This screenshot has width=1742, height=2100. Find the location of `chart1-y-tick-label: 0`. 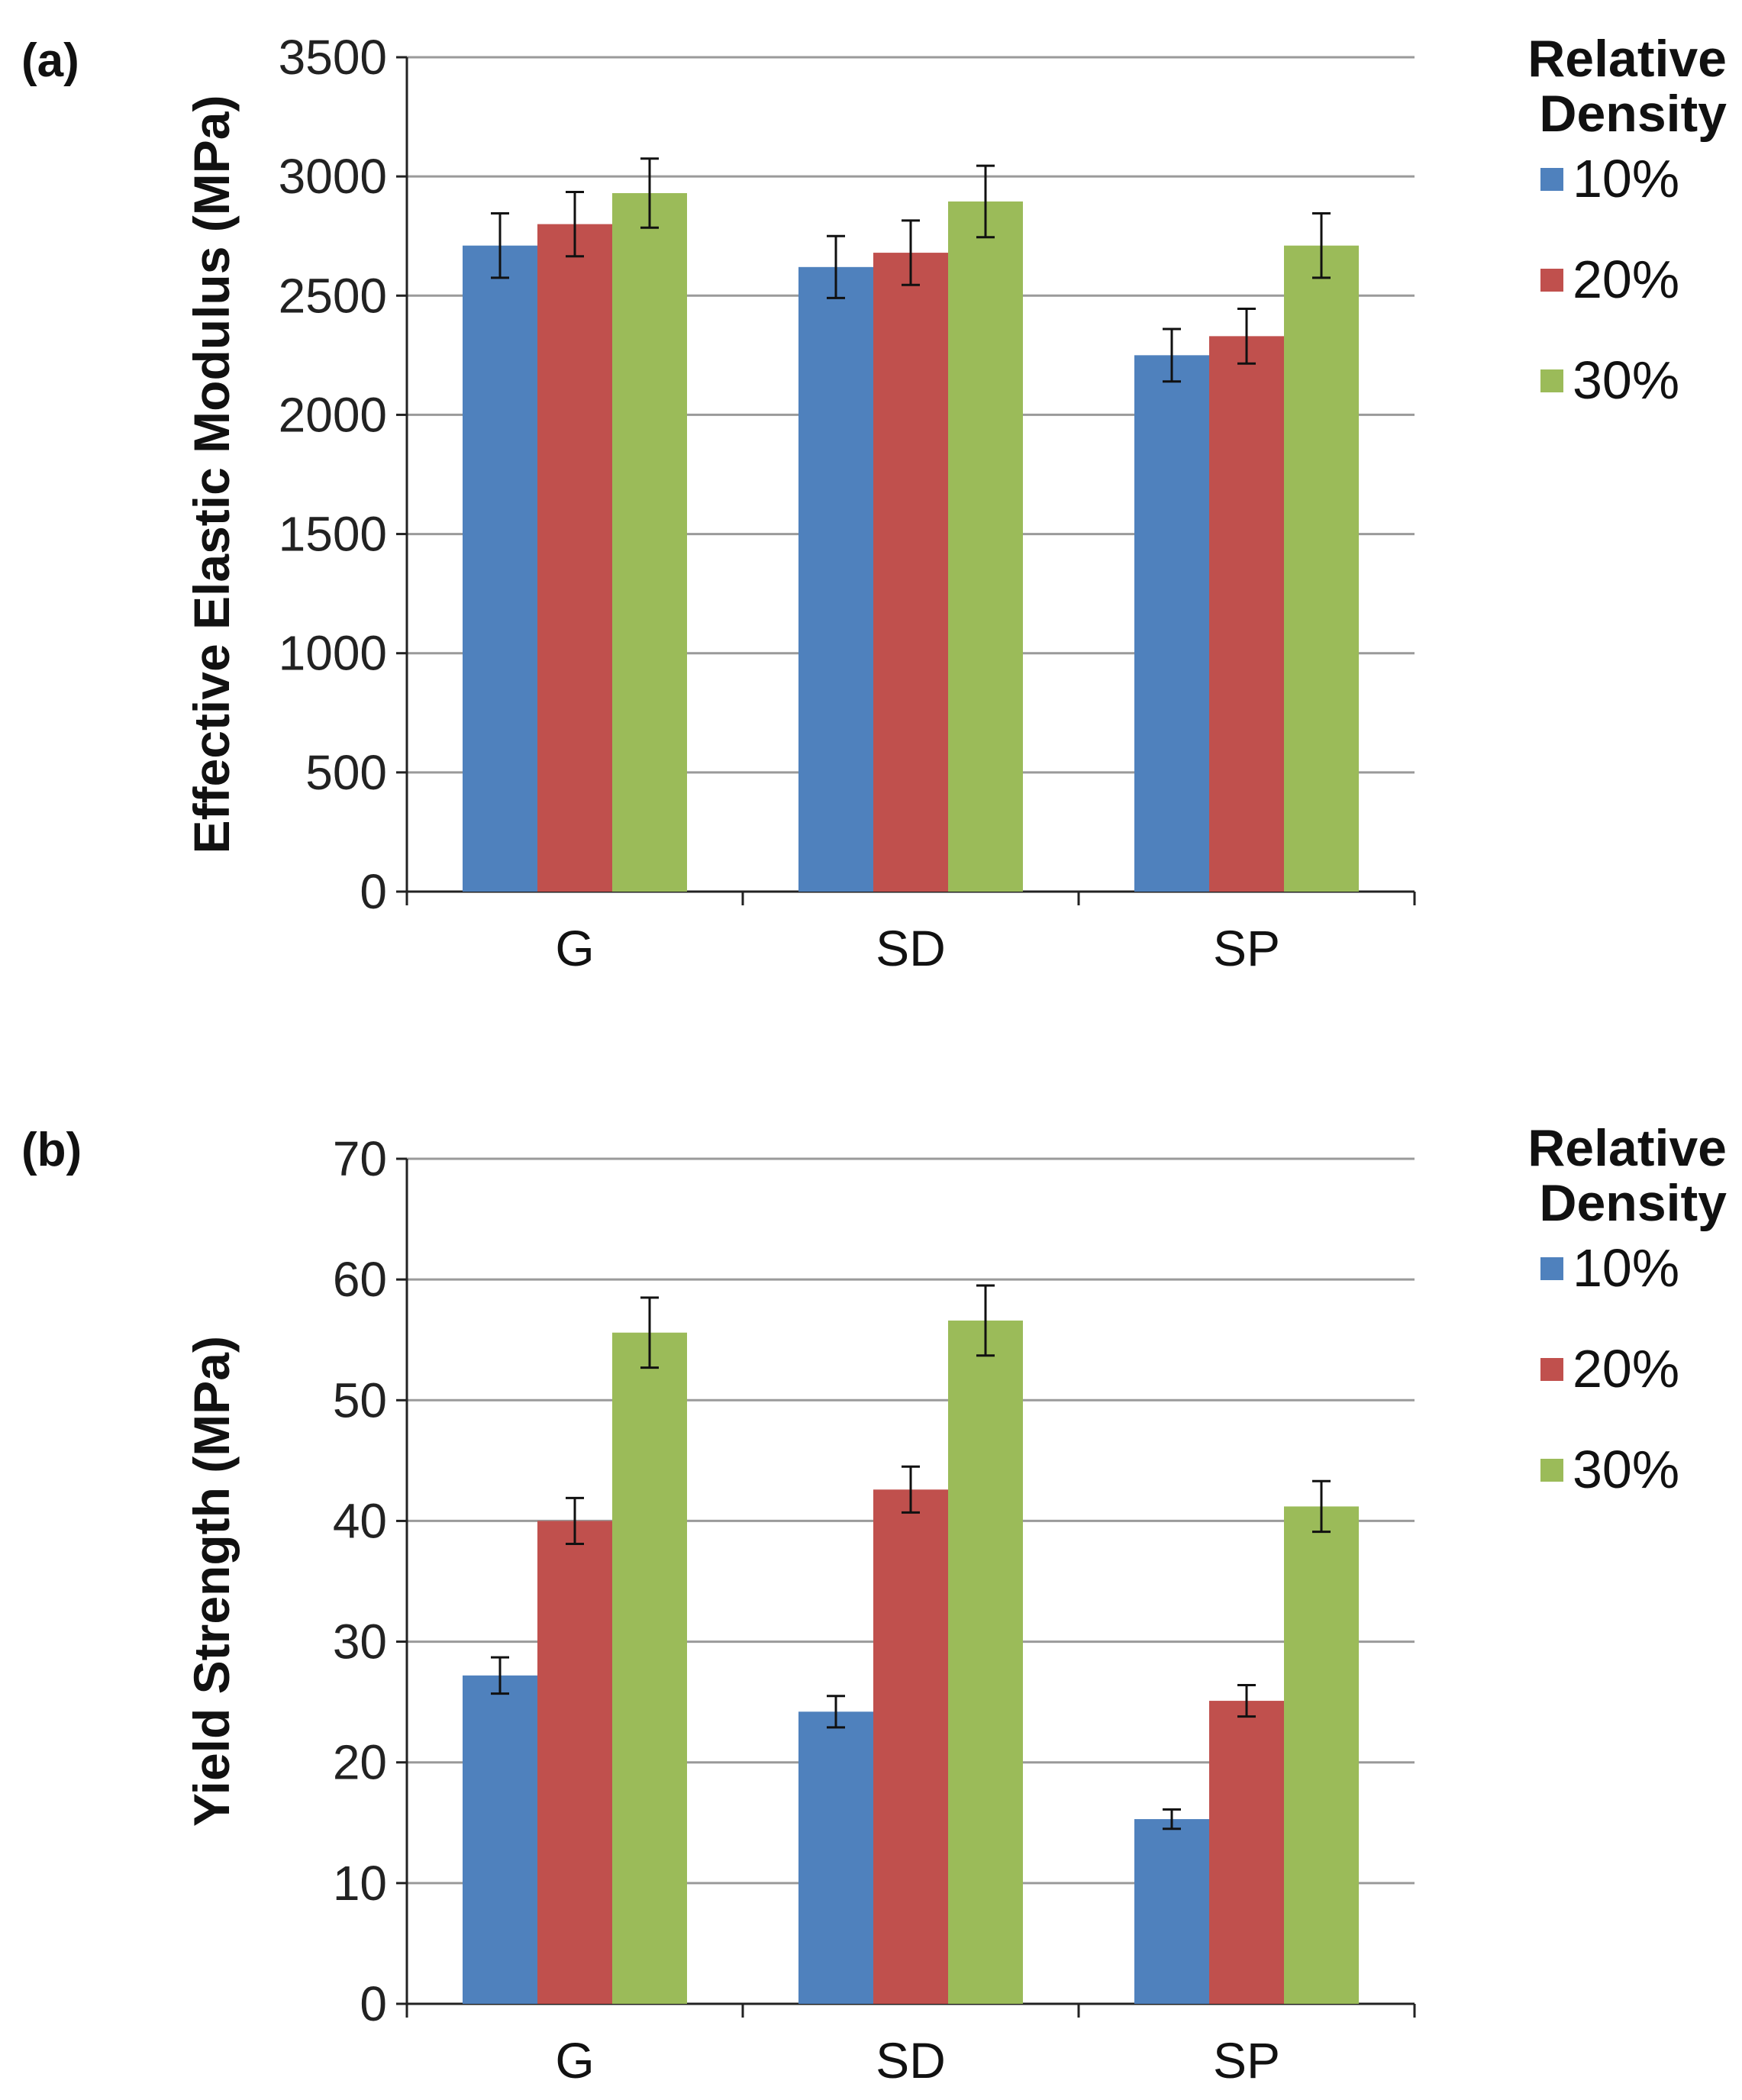

chart1-y-tick-label: 0 is located at coordinates (373, 892).